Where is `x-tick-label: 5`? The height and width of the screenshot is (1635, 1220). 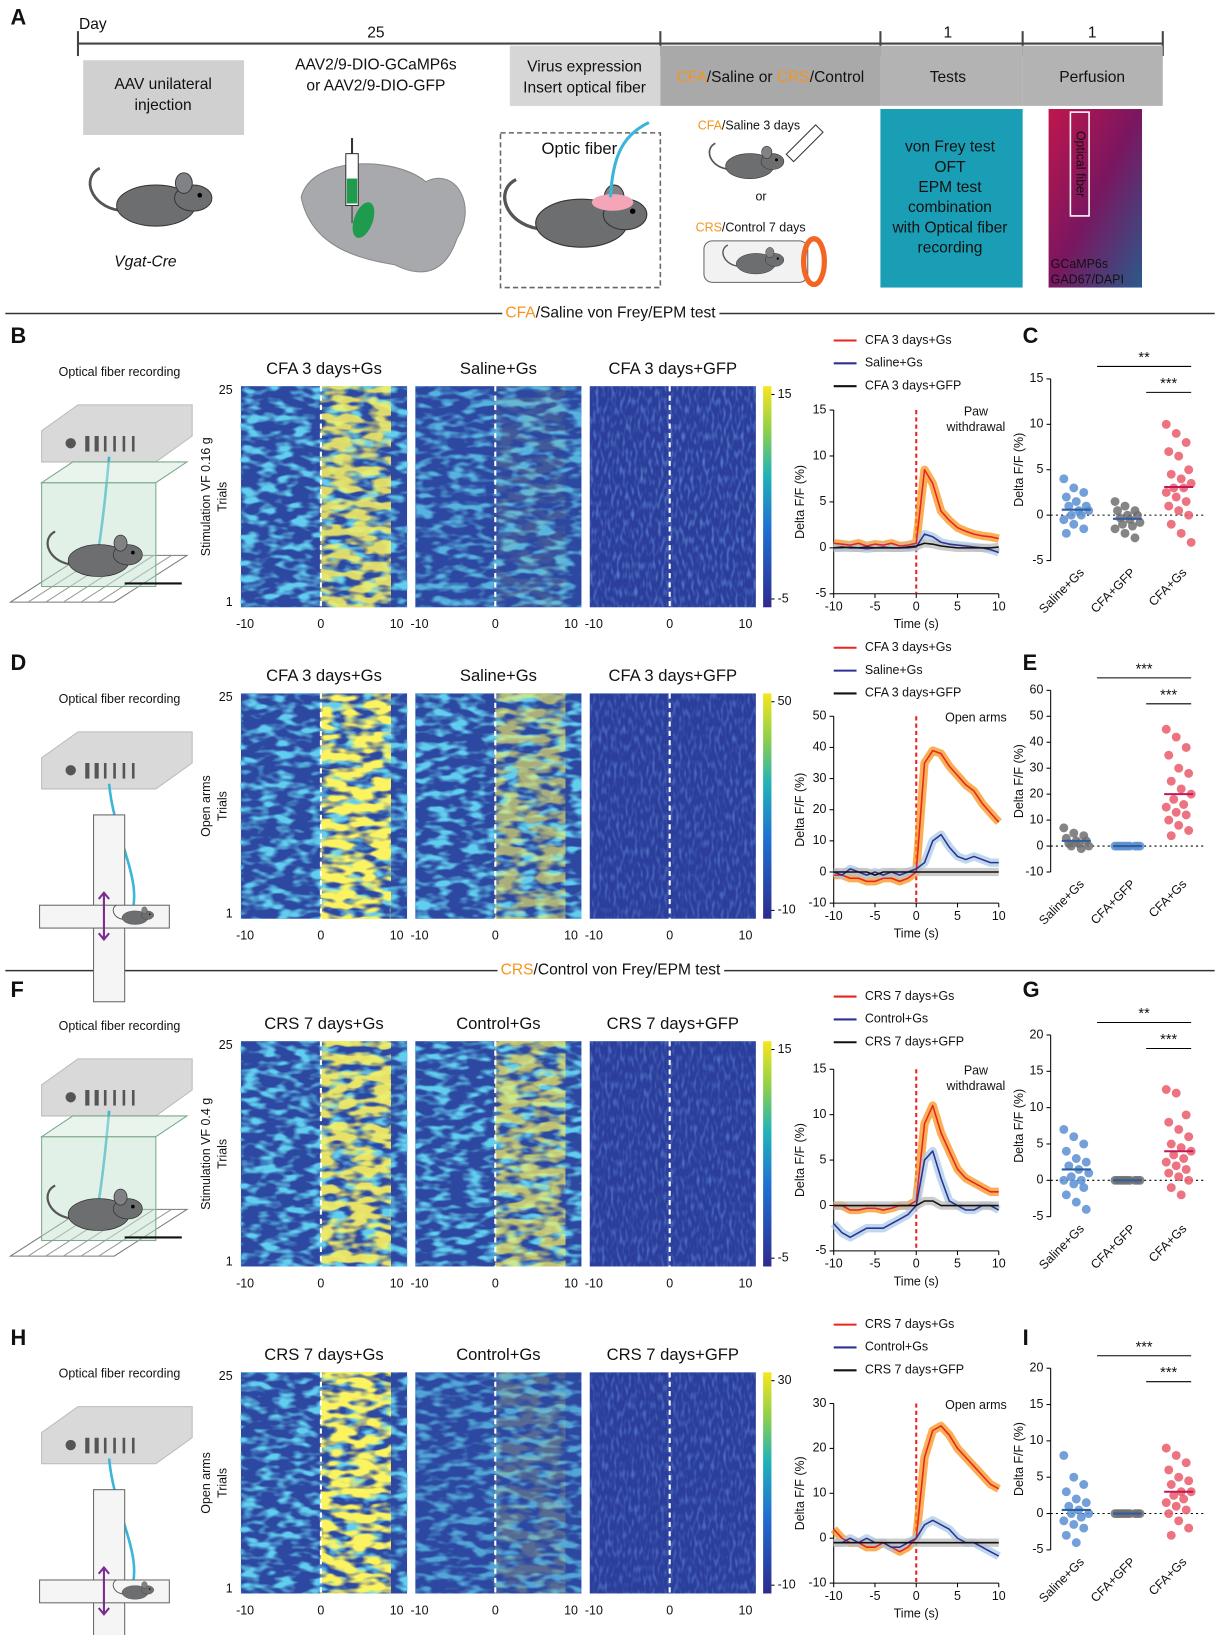
x-tick-label: 5 is located at coordinates (957, 916).